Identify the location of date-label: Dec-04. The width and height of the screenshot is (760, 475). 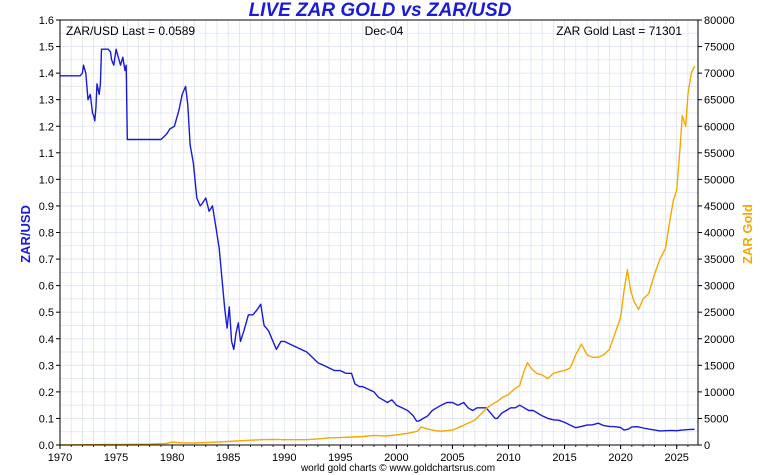
(384, 31).